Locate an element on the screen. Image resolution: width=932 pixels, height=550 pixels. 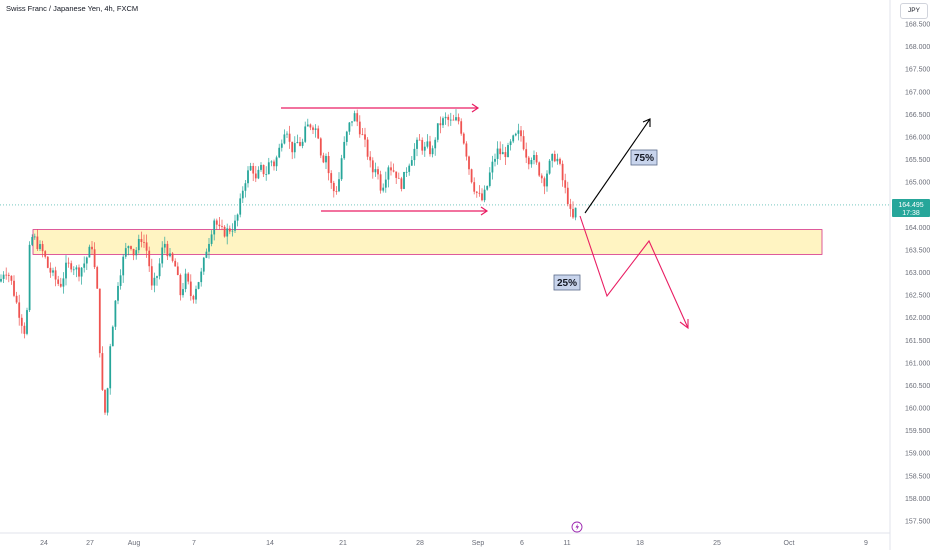
x-tick-label: 28 is located at coordinates (420, 543).